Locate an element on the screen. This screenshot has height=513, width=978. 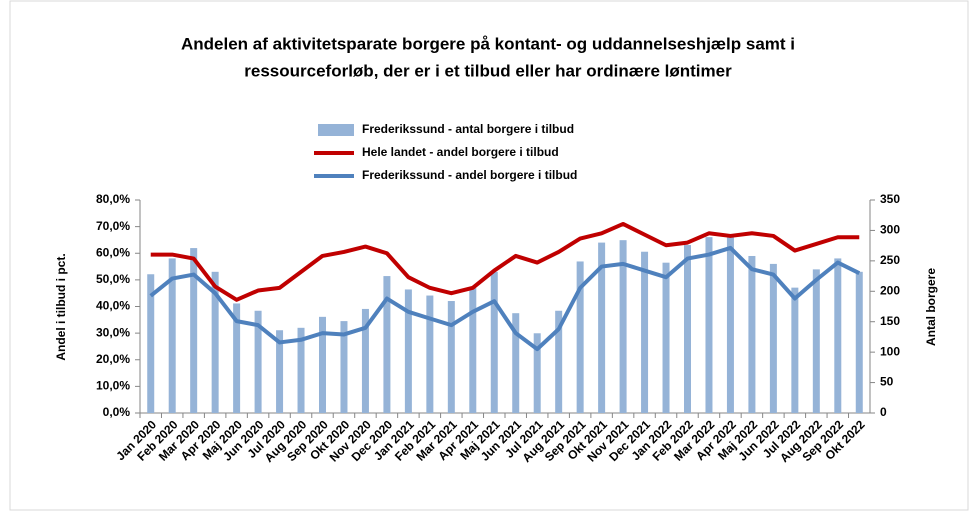
y-tick-label: 40,0% is located at coordinates (113, 306).